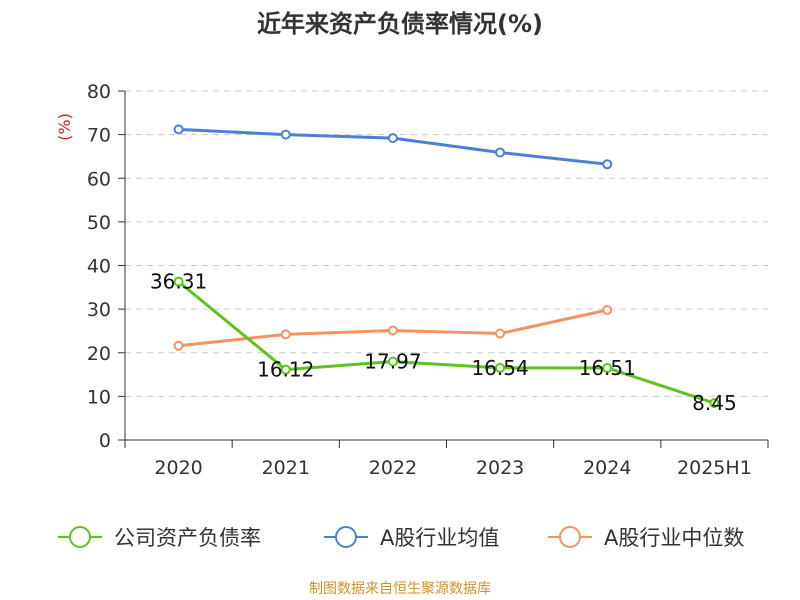  What do you see at coordinates (99, 223) in the screenshot?
I see `y-tick-label: 50` at bounding box center [99, 223].